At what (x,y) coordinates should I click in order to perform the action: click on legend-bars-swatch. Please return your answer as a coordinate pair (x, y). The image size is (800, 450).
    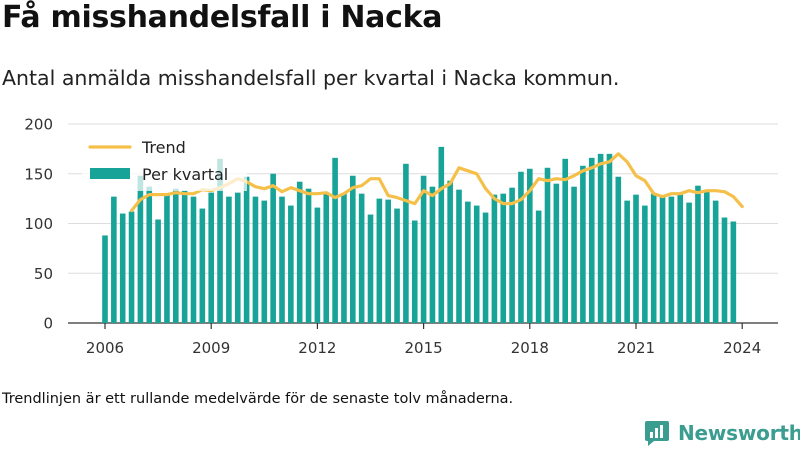
    Looking at the image, I should click on (110, 173).